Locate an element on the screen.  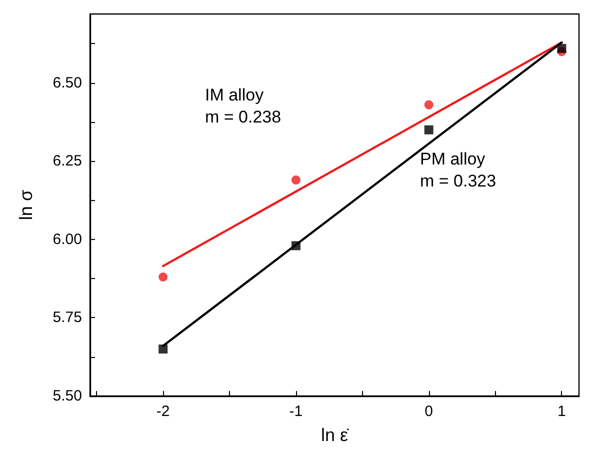
y-axis-title: ln σ is located at coordinates (26, 205).